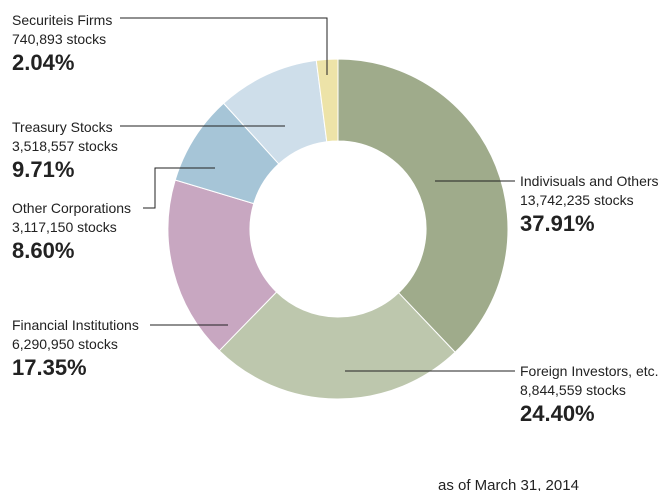 The width and height of the screenshot is (670, 491). What do you see at coordinates (577, 200) in the screenshot?
I see `share-label: 13,742,235 stocks` at bounding box center [577, 200].